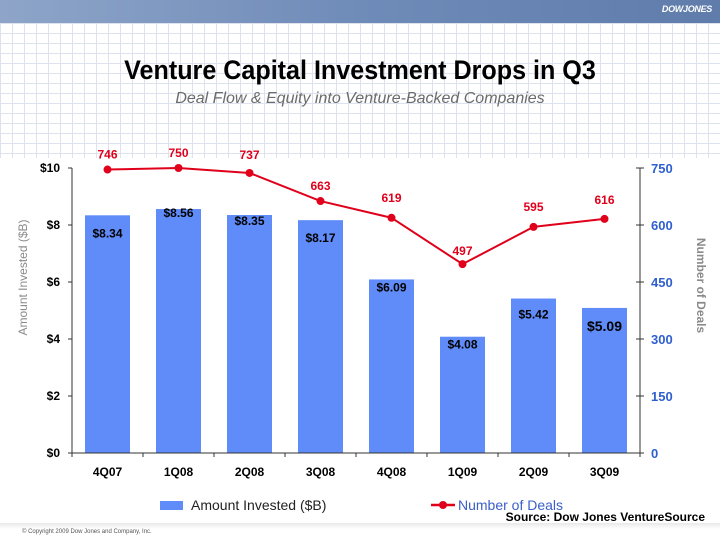 The width and height of the screenshot is (720, 540). I want to click on deals-value-label: 746, so click(107, 155).